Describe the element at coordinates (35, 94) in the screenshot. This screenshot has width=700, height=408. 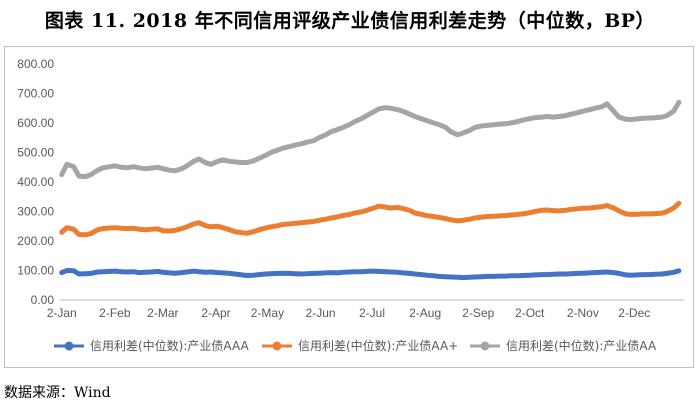
I see `y-tick-label: 700.00` at that location.